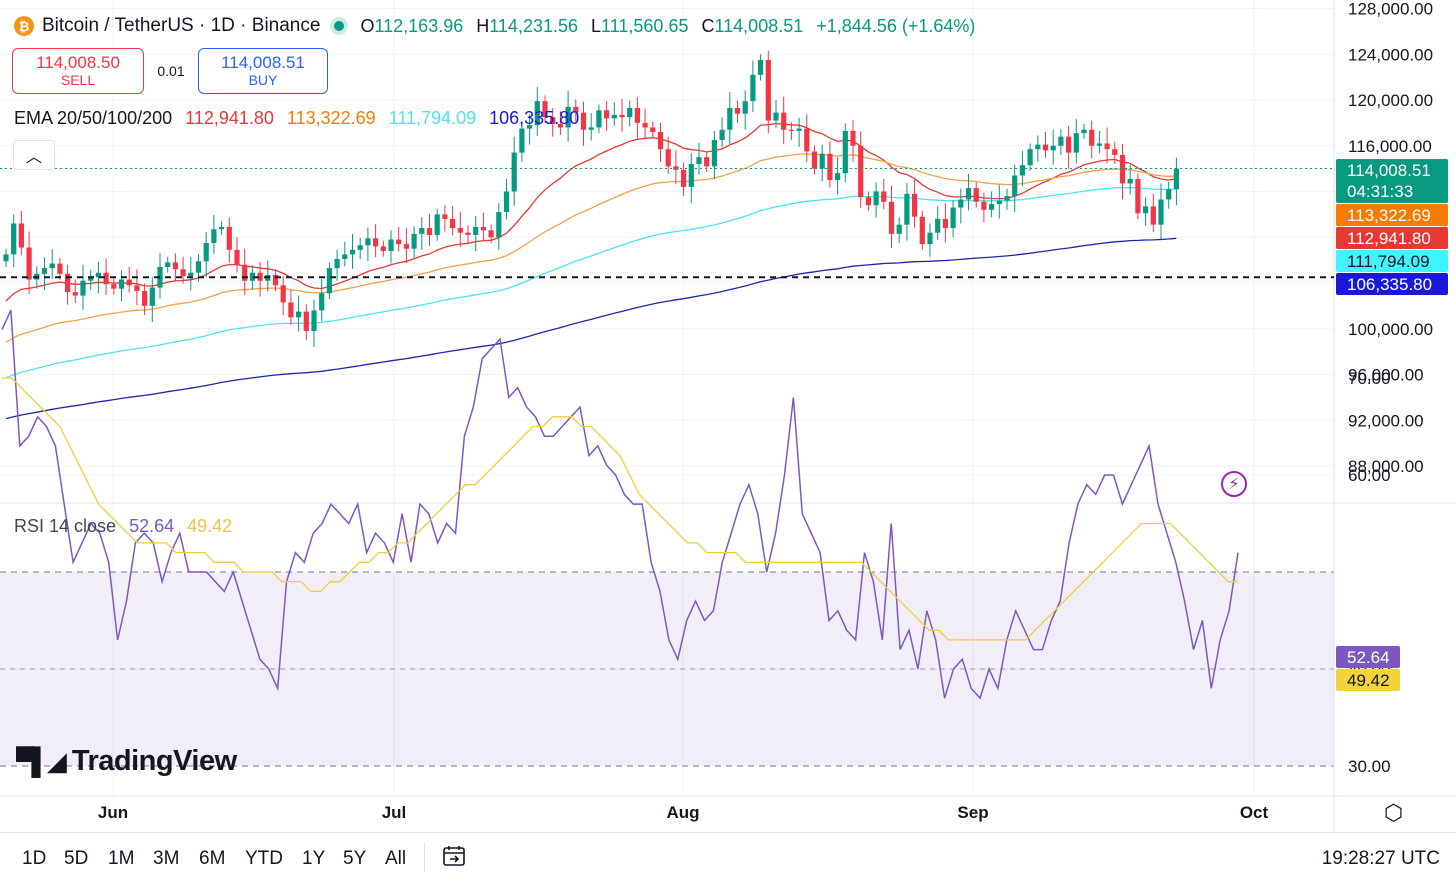 This screenshot has height=885, width=1456. I want to click on symbol-title: Bitcoin / TetherUS · 1D · Binance, so click(181, 25).